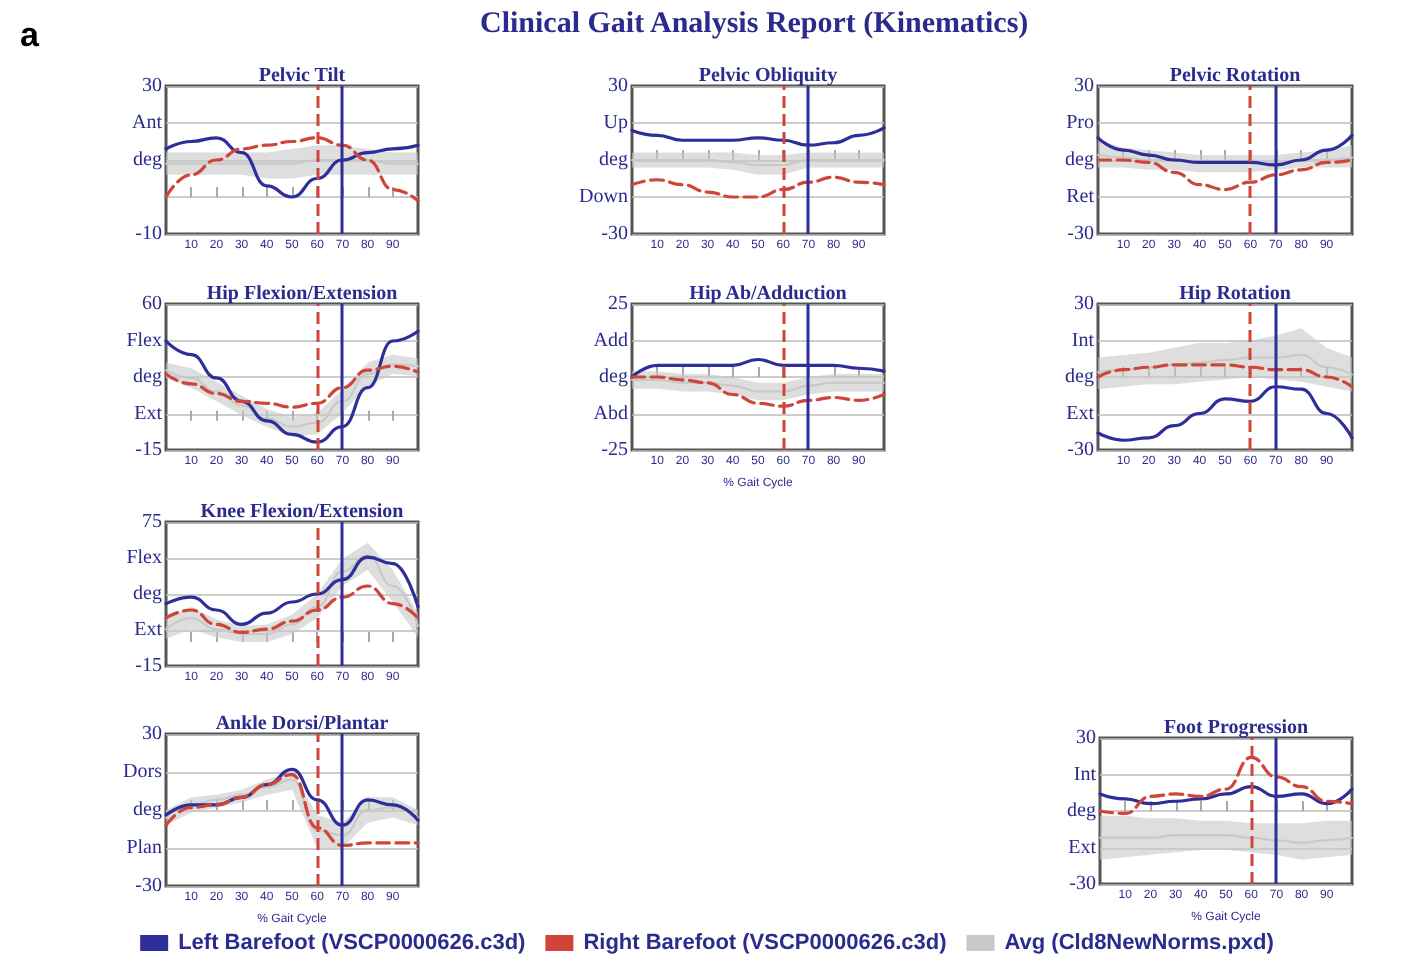 The image size is (1414, 966). I want to click on y-tick-label: 75, so click(152, 522).